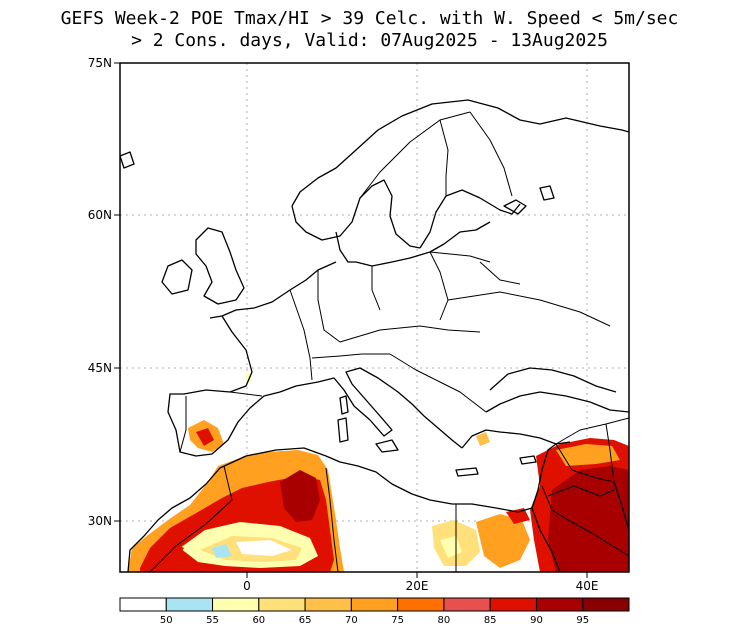  What do you see at coordinates (344, 405) in the screenshot?
I see `coast-corsica` at bounding box center [344, 405].